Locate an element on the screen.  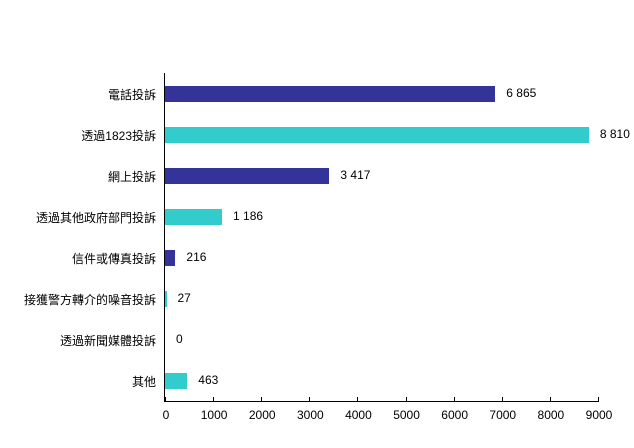
y-axis-line is located at coordinates (164, 237).